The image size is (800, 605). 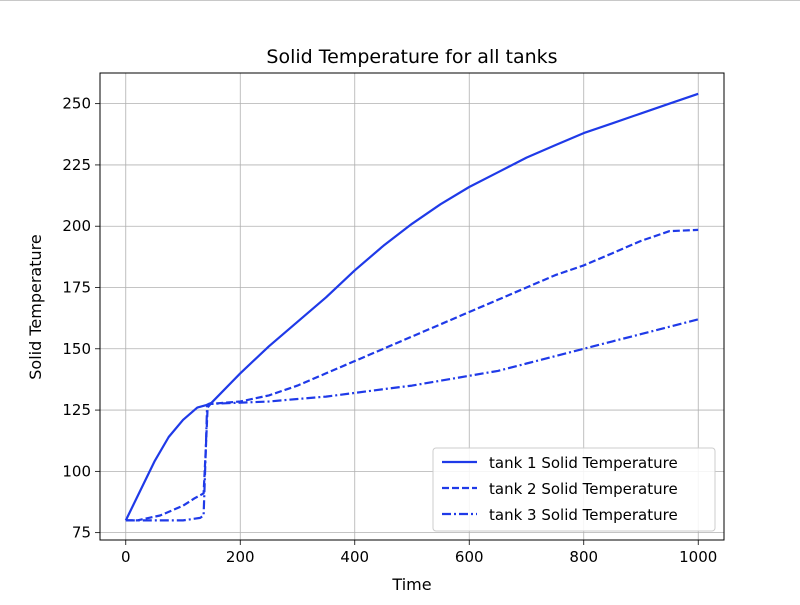 What do you see at coordinates (81, 533) in the screenshot?
I see `y-tick-label: 75` at bounding box center [81, 533].